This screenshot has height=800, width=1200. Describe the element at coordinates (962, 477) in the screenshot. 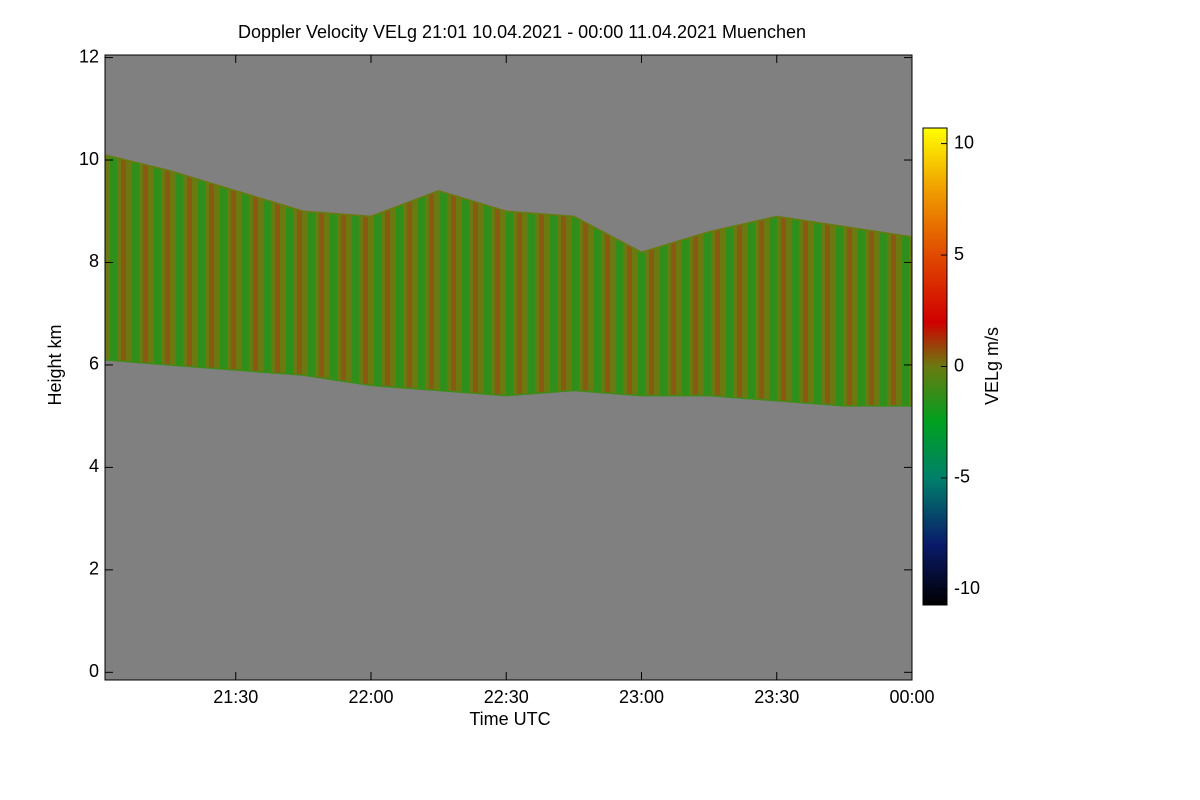

I see `colorbar-tick-label: -5` at that location.